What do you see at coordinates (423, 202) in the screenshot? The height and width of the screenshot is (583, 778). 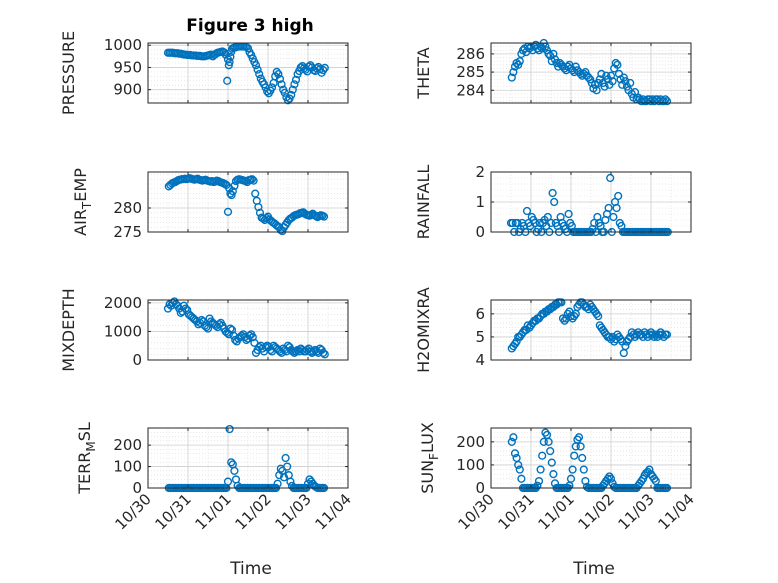 I see `y-axis-label: RAINFALL` at bounding box center [423, 202].